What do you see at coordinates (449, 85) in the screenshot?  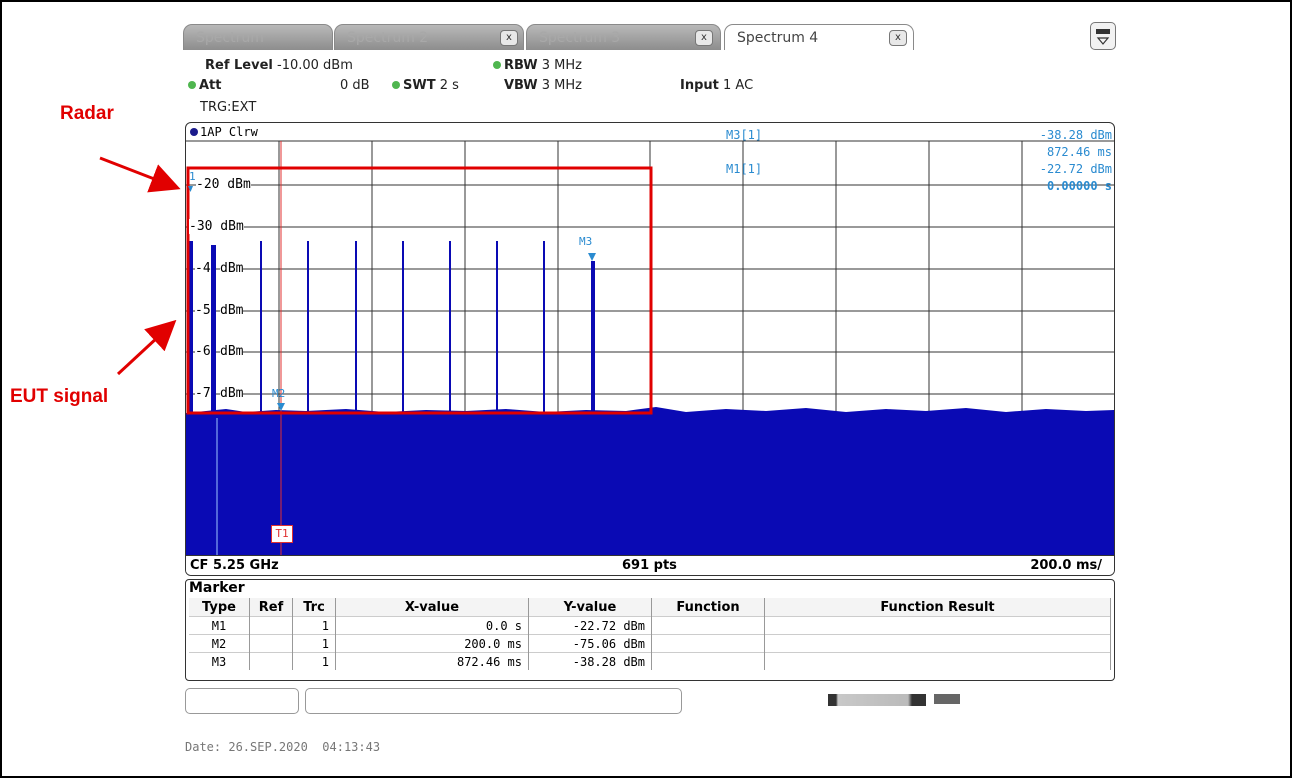 I see `swt-value: 2 s` at bounding box center [449, 85].